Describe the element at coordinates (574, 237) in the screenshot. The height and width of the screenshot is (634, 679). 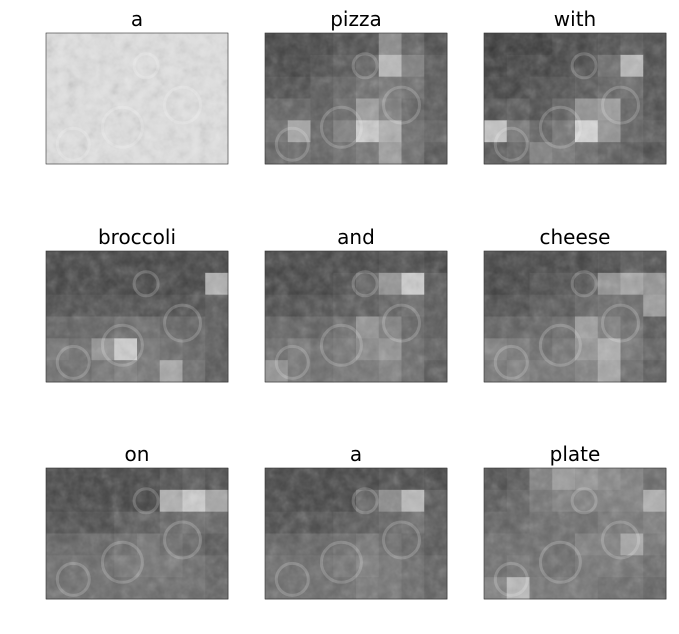
I see `panel-title: cheese` at that location.